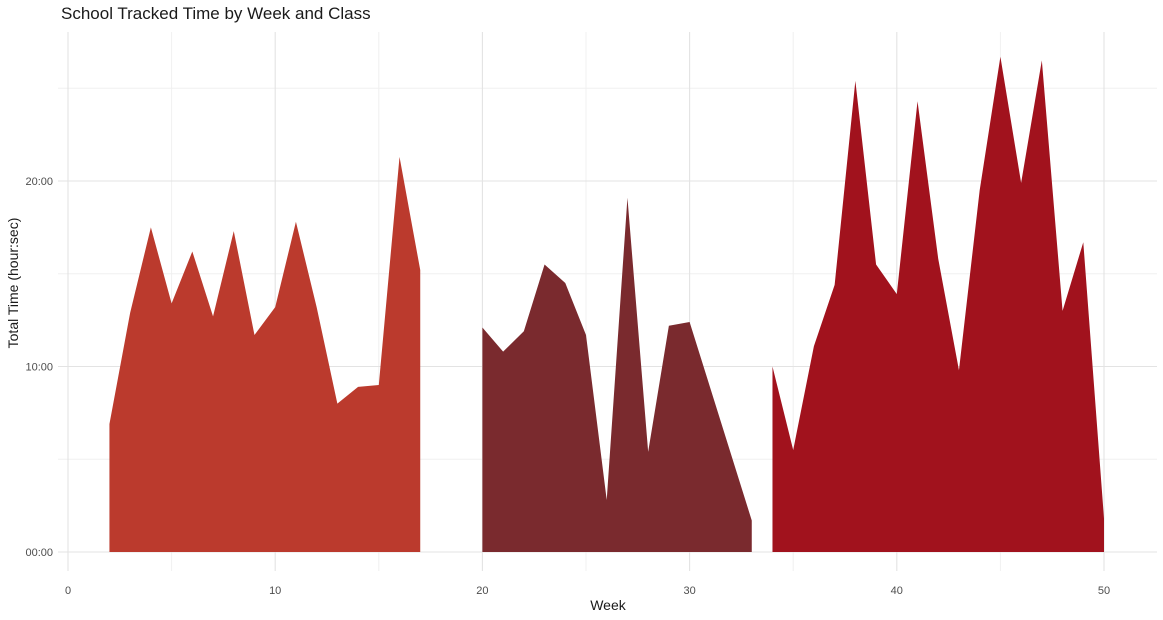 The height and width of the screenshot is (620, 1163). What do you see at coordinates (216, 13) in the screenshot?
I see `chart-title: School Tracked Time by Week and Class` at bounding box center [216, 13].